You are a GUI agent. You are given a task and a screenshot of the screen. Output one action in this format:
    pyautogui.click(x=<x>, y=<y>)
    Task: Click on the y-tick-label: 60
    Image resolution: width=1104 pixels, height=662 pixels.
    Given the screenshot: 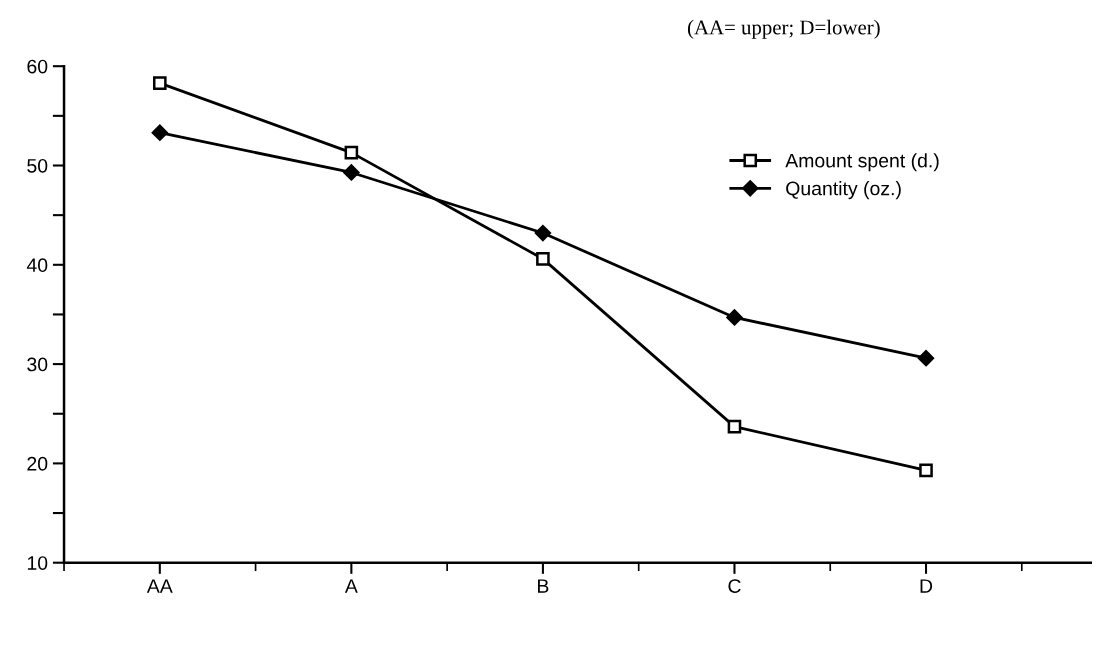 What is the action you would take?
    pyautogui.click(x=37, y=66)
    